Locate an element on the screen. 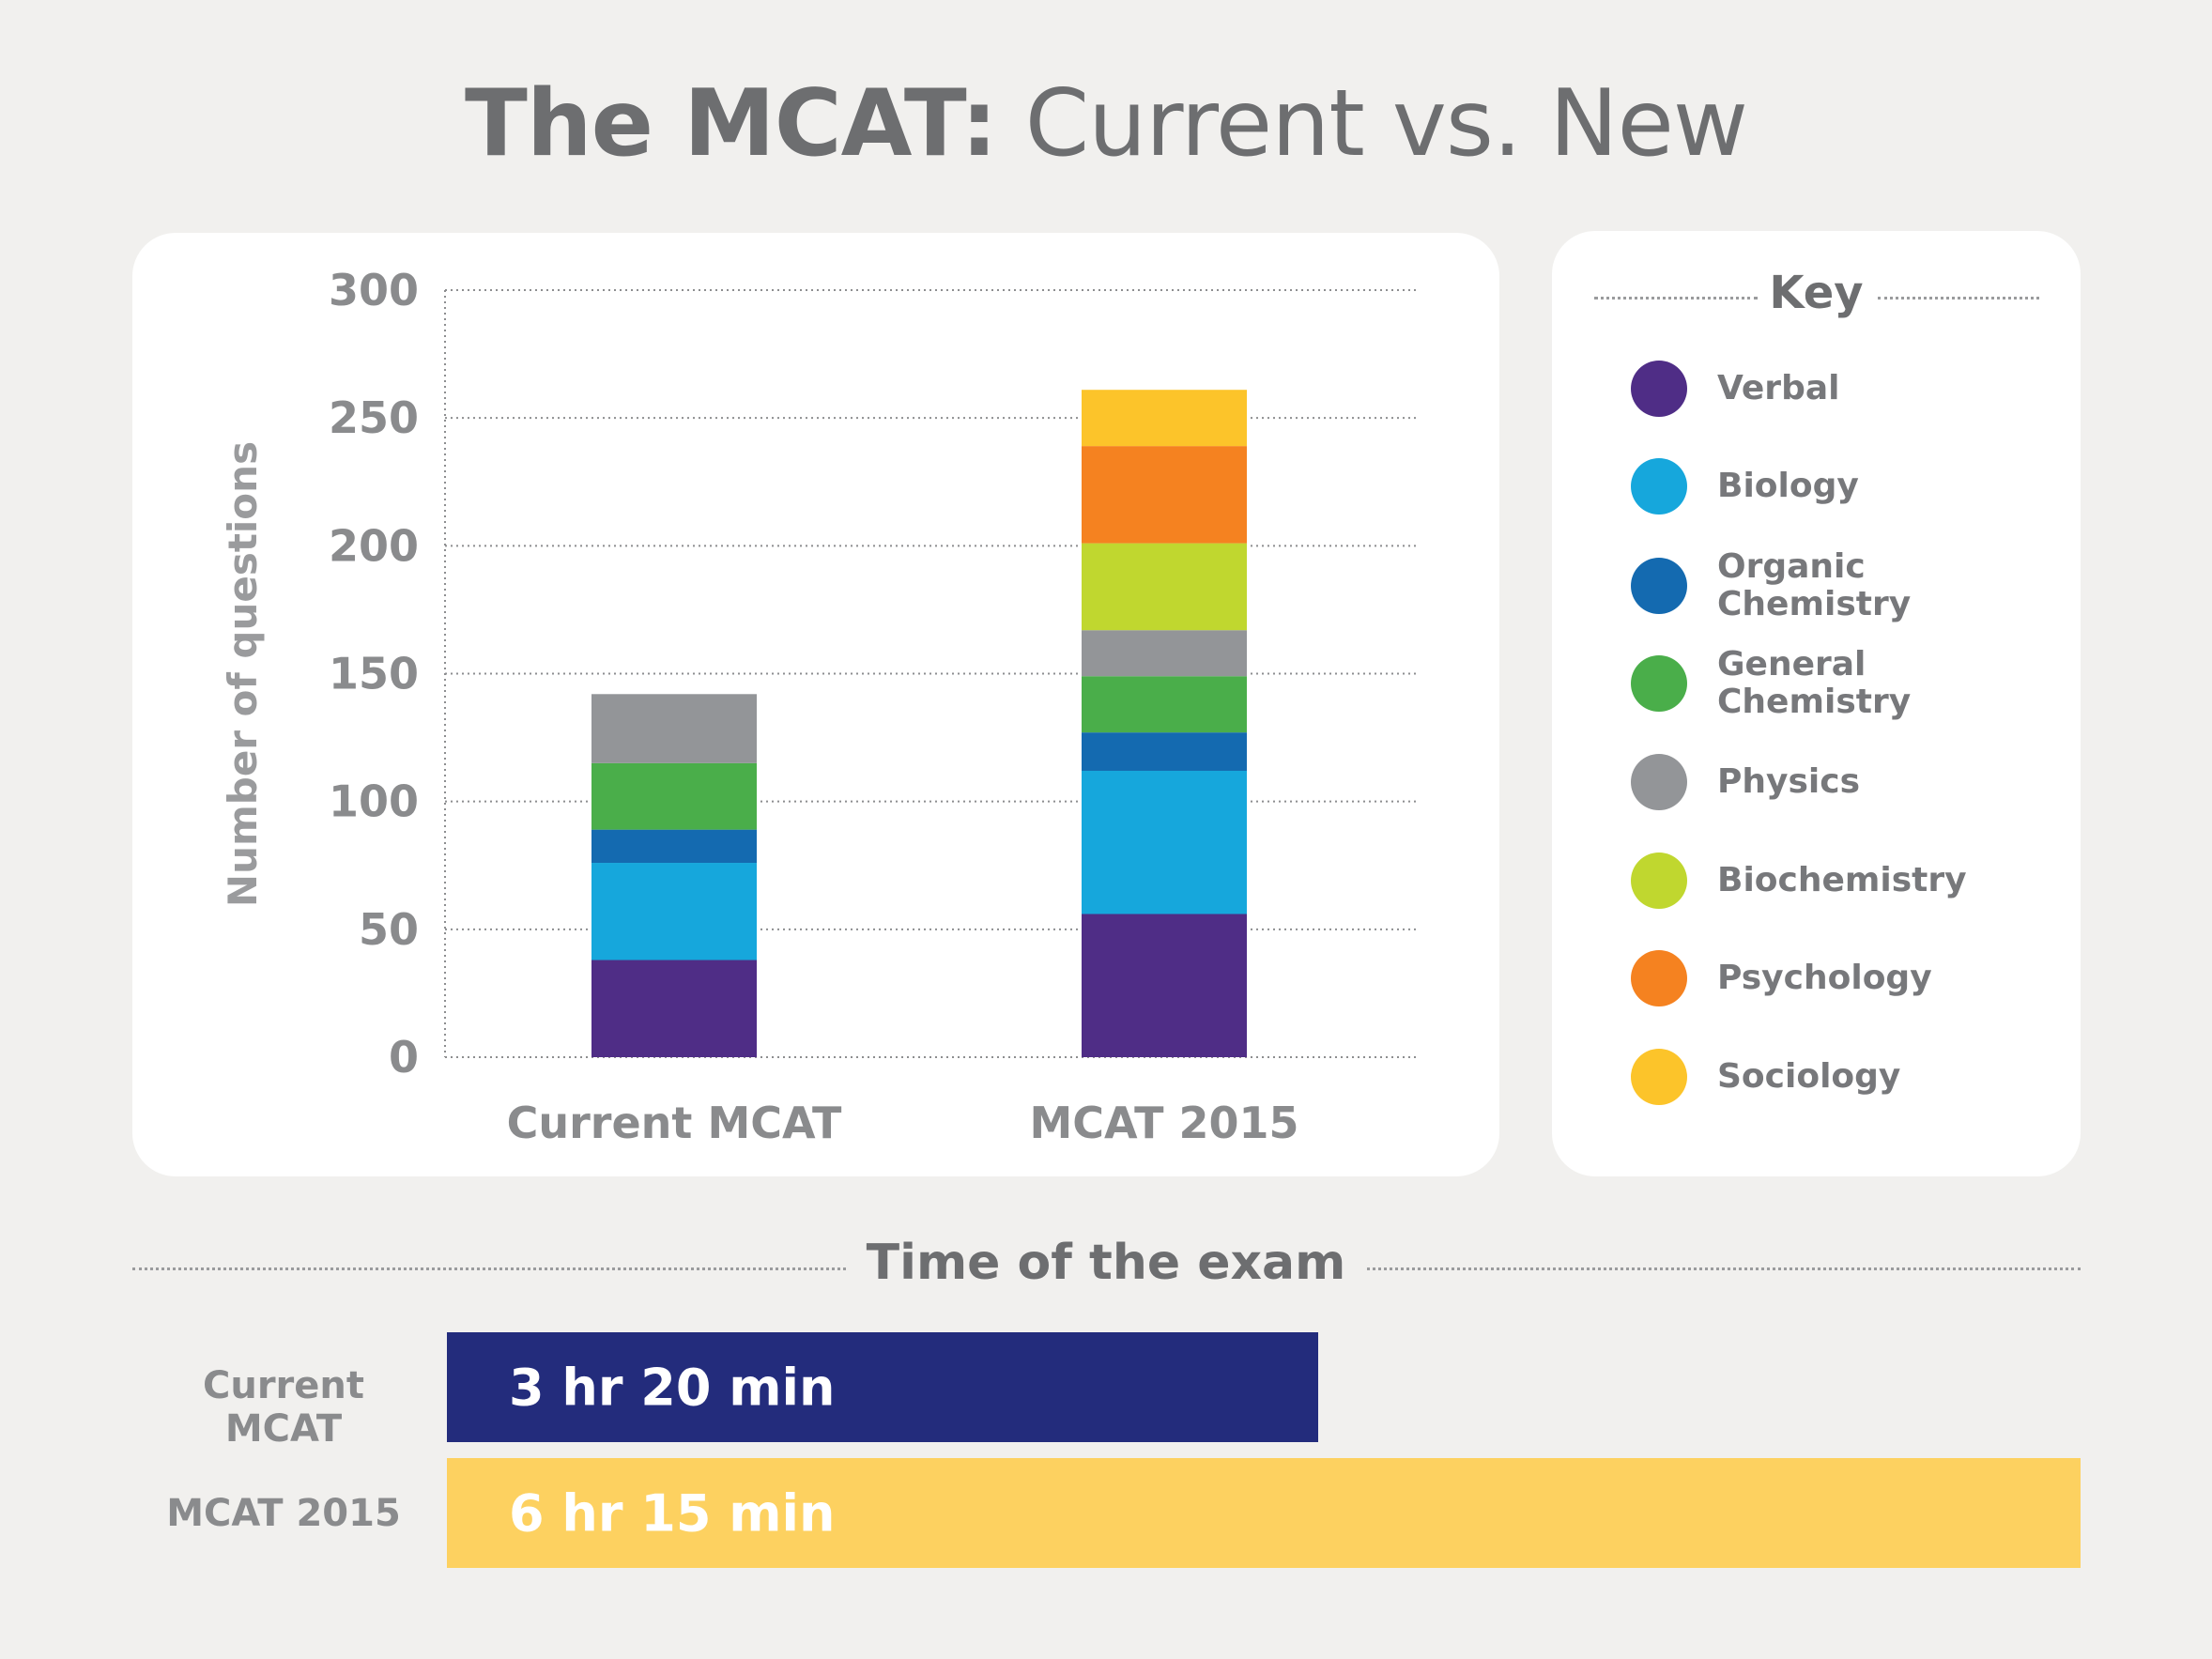 The height and width of the screenshot is (1659, 2212). page-title: The MCAT: Current vs. New is located at coordinates (1106, 124).